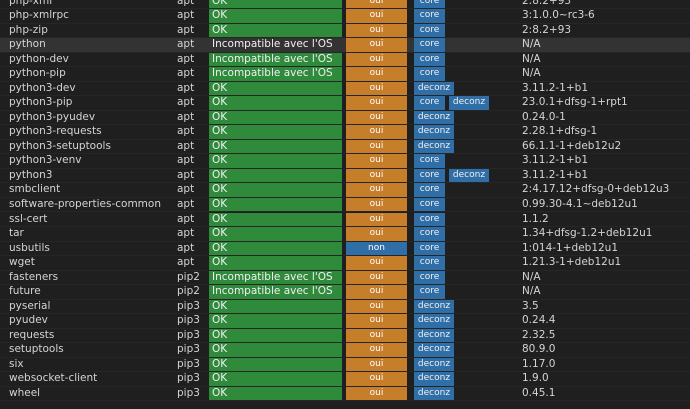  Describe the element at coordinates (188, 276) in the screenshot. I see `package-manager: pip2` at that location.